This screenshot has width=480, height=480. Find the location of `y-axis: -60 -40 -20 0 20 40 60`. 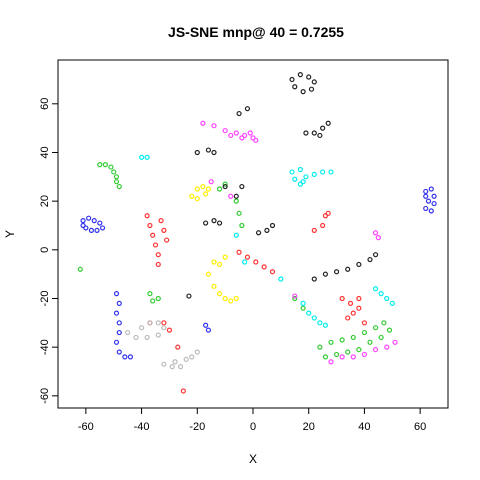

y-axis: -60 -40 -20 0 20 40 60 is located at coordinates (48, 251).